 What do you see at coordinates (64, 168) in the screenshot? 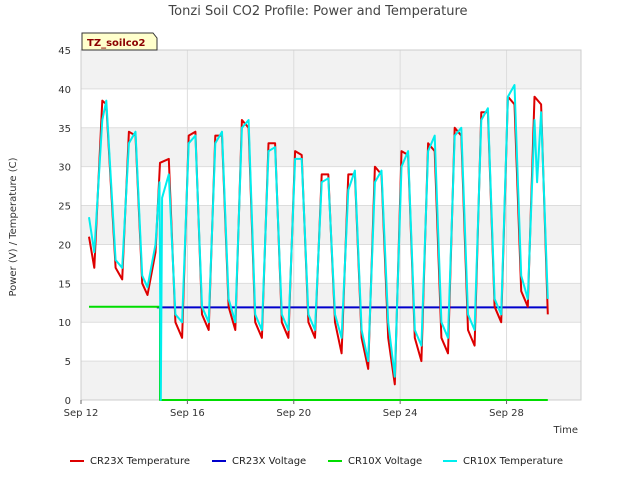
I see `y-tick-label: 30` at bounding box center [64, 168].